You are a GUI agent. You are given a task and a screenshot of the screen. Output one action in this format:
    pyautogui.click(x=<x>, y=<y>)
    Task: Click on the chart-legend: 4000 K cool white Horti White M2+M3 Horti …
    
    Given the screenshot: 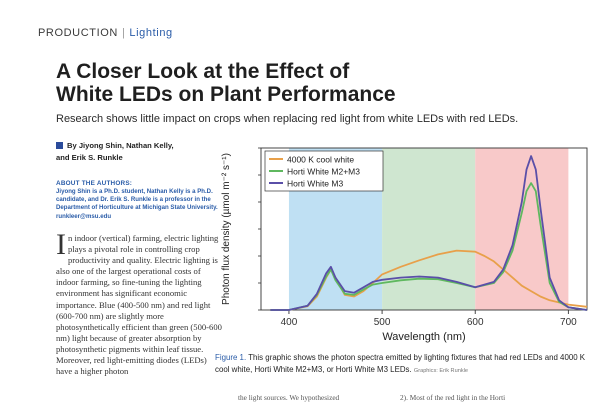 What is the action you would take?
    pyautogui.click(x=324, y=171)
    